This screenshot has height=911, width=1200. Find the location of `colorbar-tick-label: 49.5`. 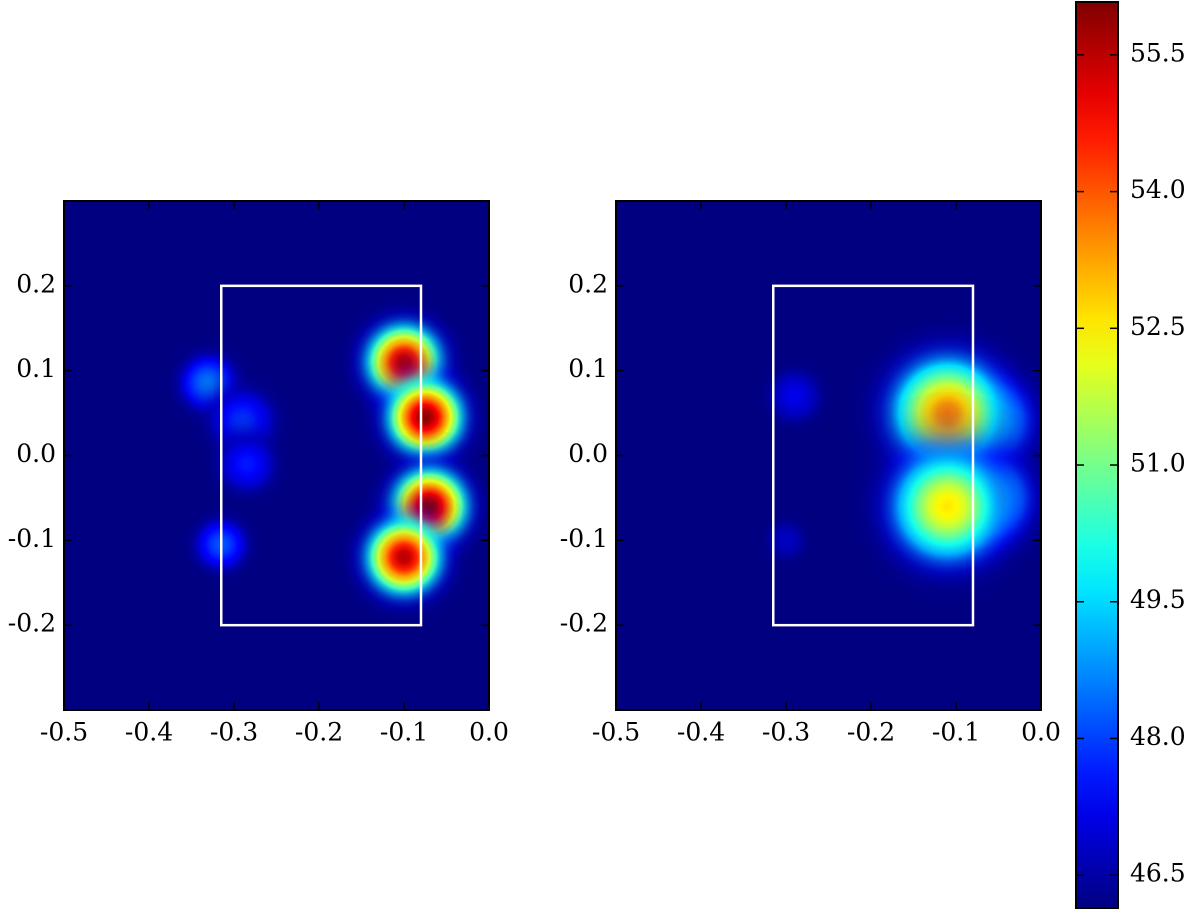

colorbar-tick-label: 49.5 is located at coordinates (1158, 599).